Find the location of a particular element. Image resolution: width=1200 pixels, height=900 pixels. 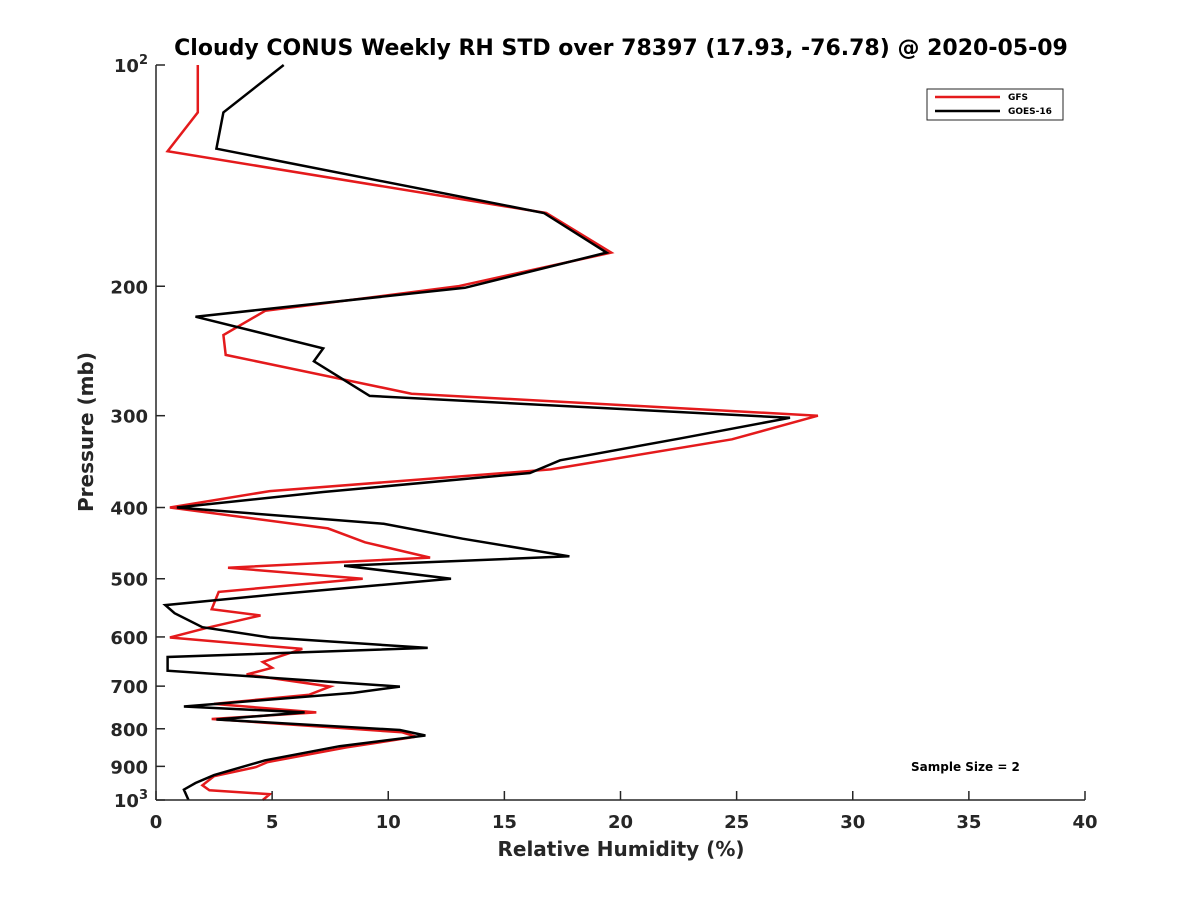

x-tick-label: 30 is located at coordinates (852, 822).